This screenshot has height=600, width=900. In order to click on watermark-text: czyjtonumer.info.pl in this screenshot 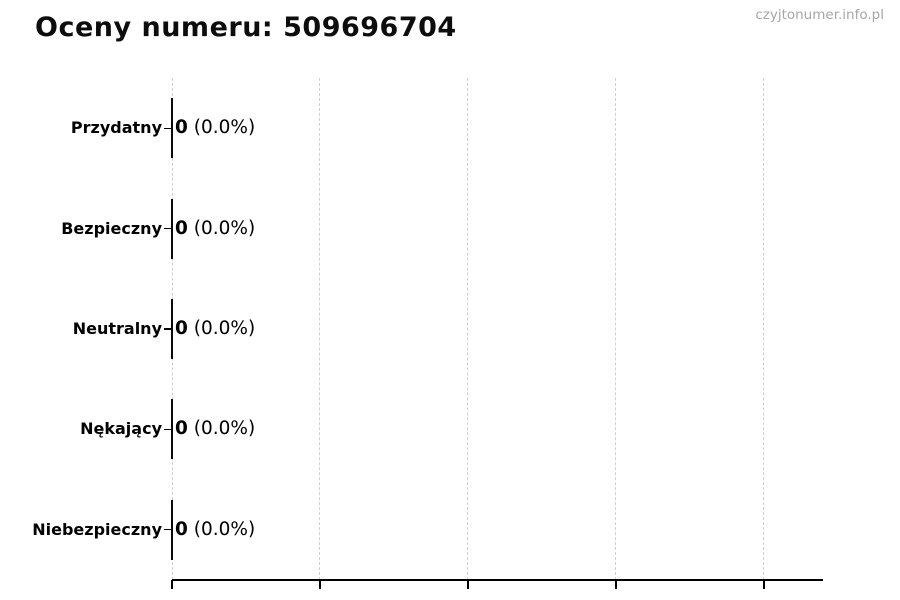, I will do `click(819, 15)`.